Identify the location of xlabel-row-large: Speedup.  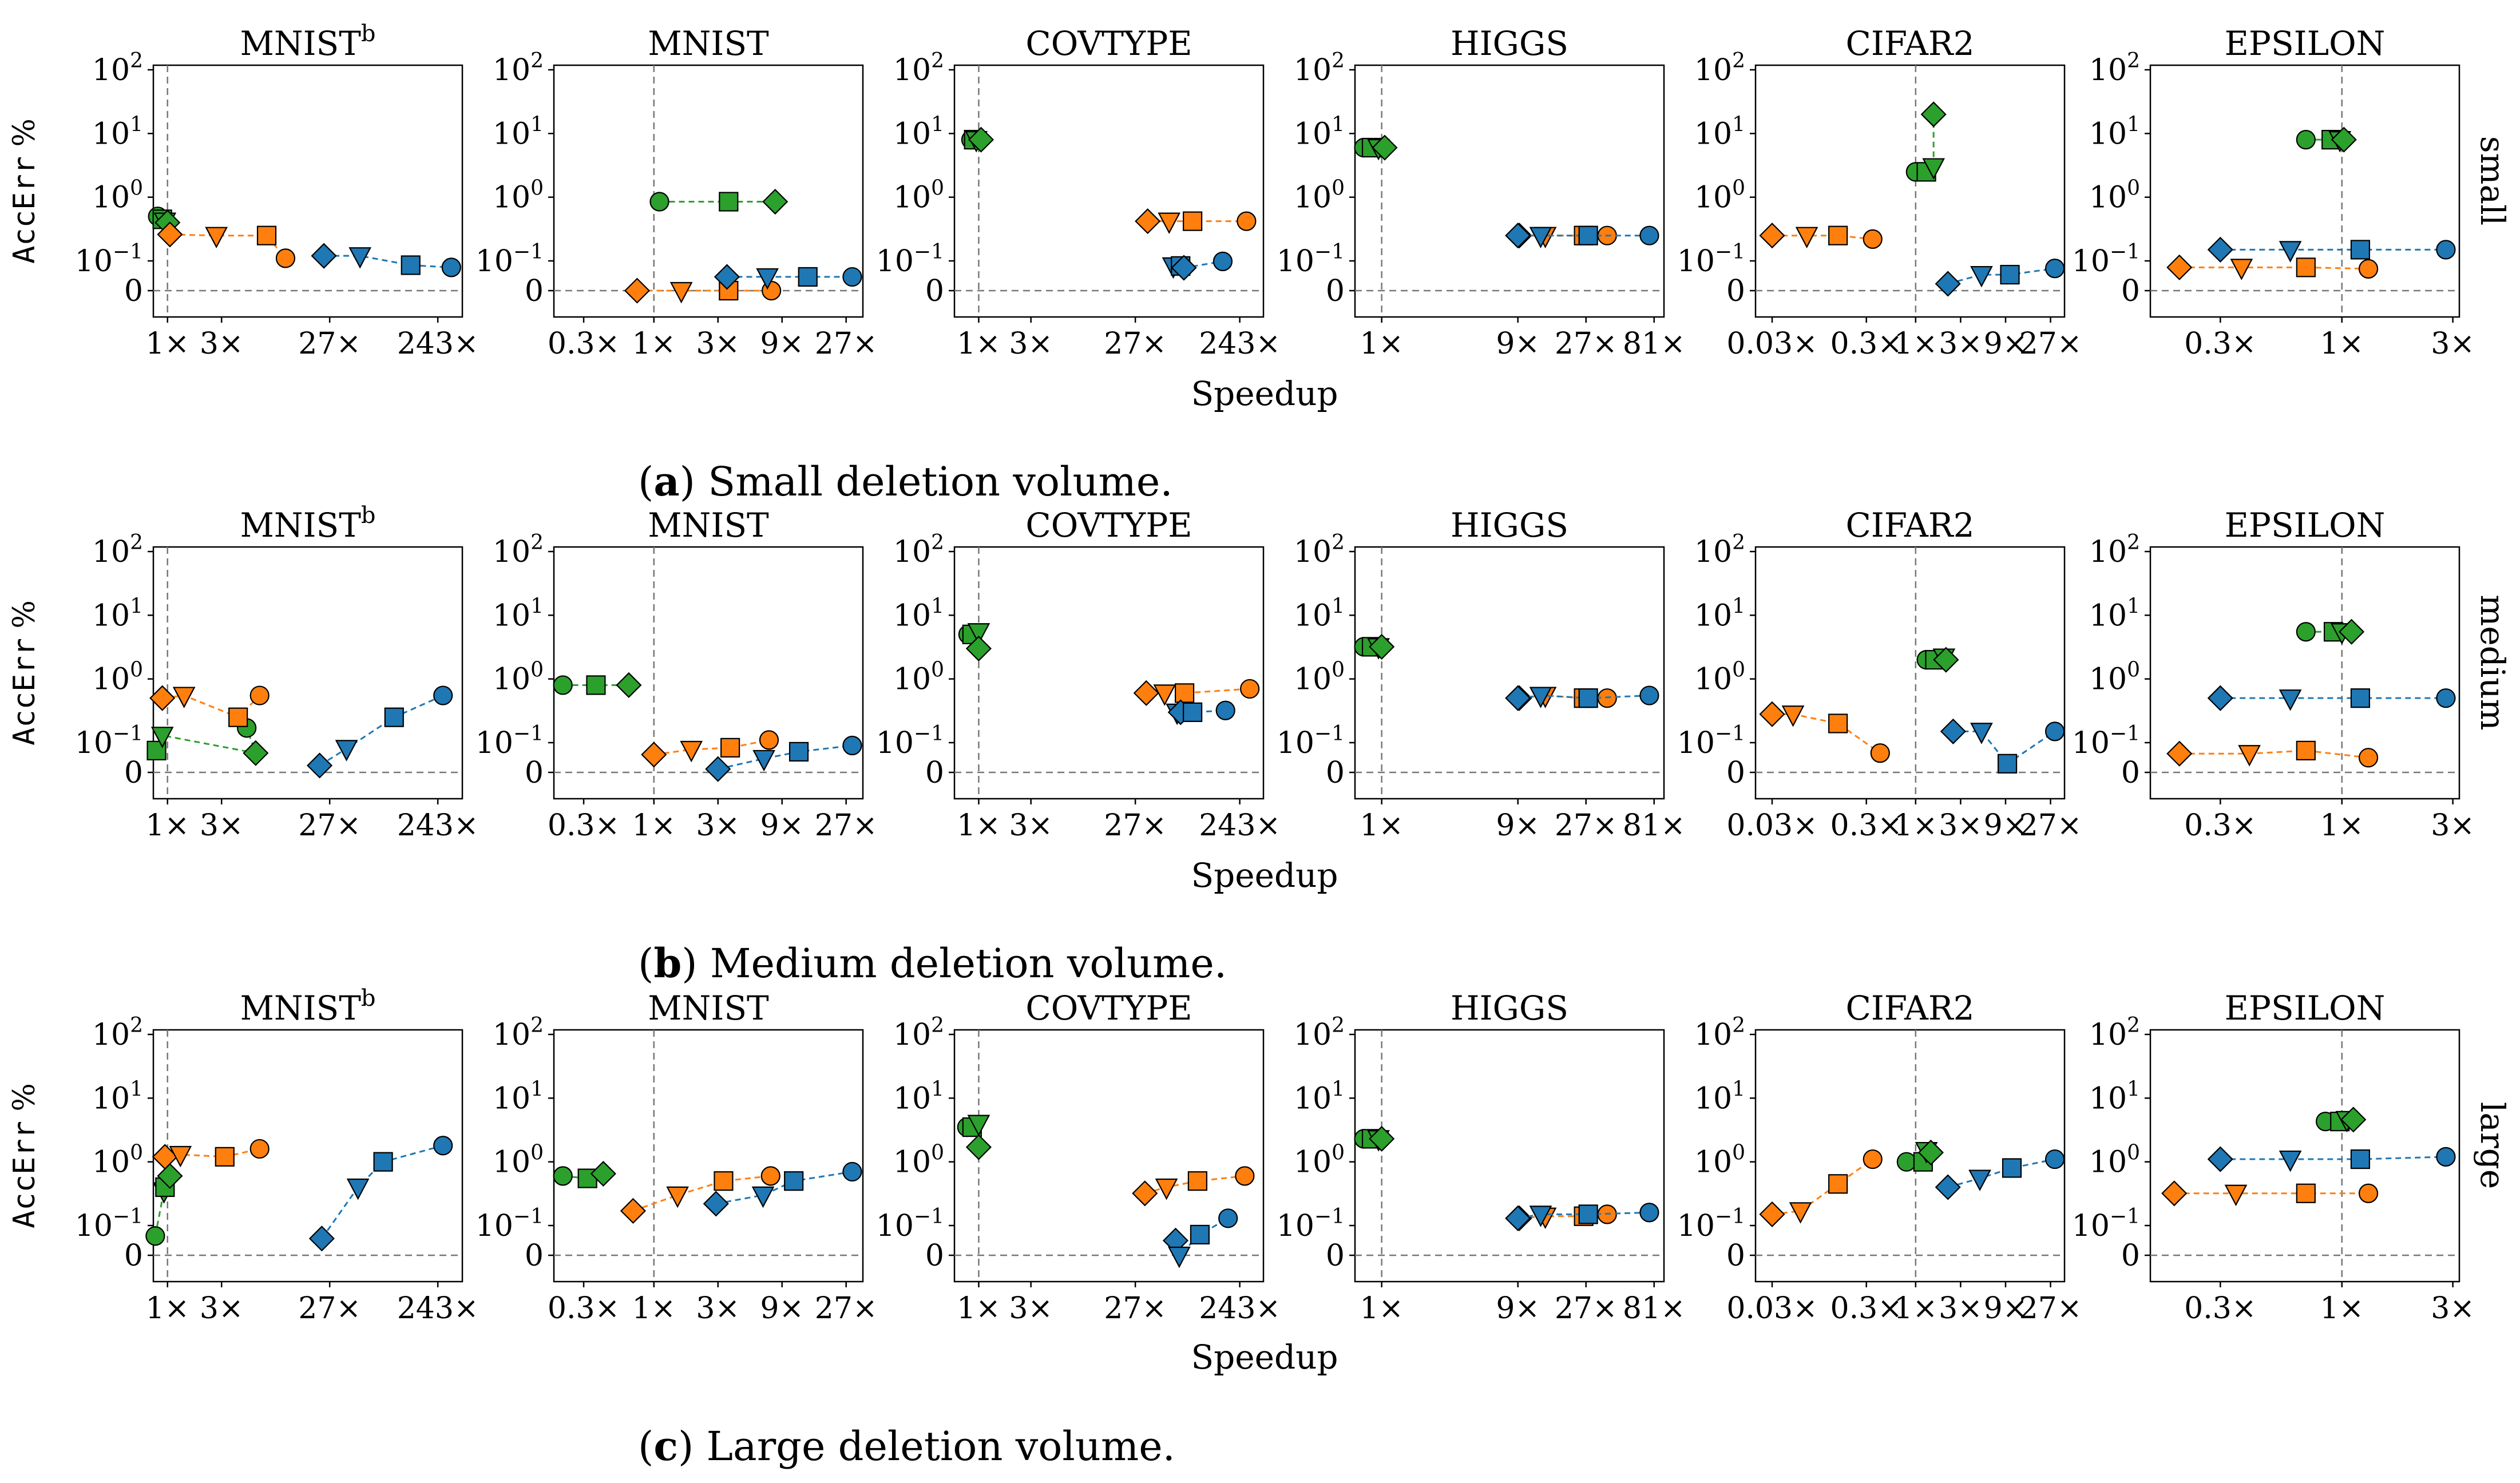
(1265, 1357).